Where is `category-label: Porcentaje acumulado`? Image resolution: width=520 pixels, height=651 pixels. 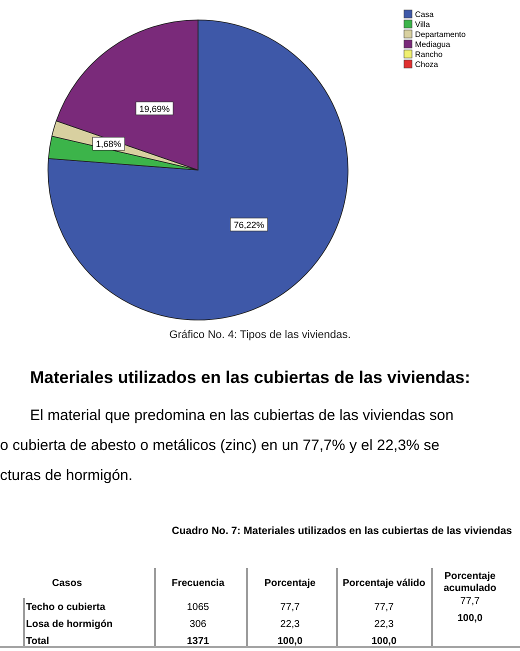
category-label: Porcentaje acumulado is located at coordinates (470, 582).